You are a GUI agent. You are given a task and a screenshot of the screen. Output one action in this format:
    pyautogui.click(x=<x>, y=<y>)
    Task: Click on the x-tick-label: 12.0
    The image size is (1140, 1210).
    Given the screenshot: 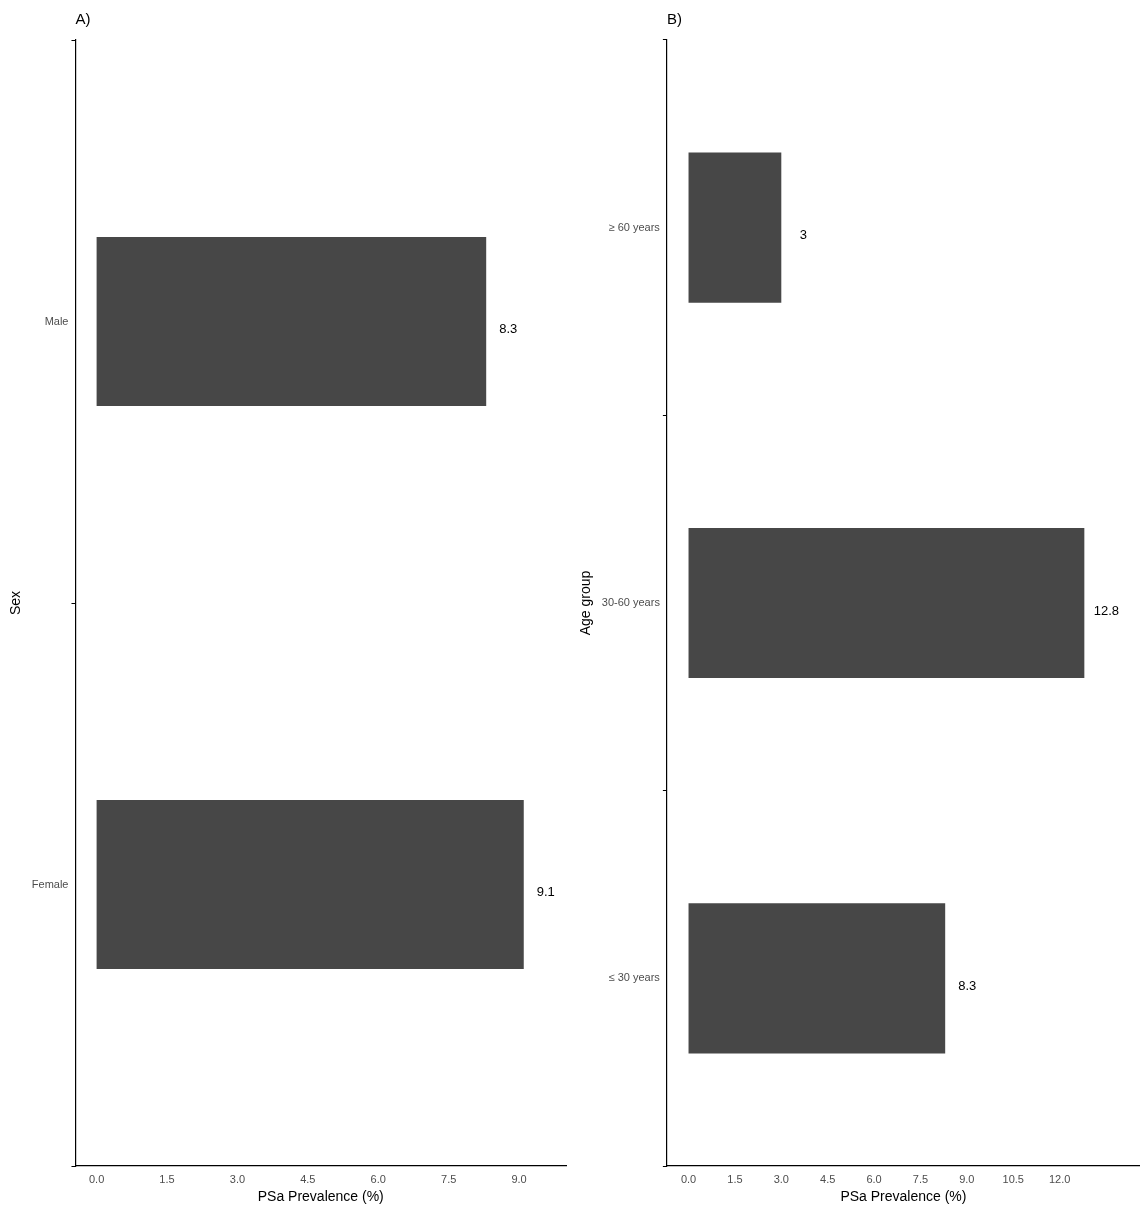 What is the action you would take?
    pyautogui.click(x=1059, y=1178)
    